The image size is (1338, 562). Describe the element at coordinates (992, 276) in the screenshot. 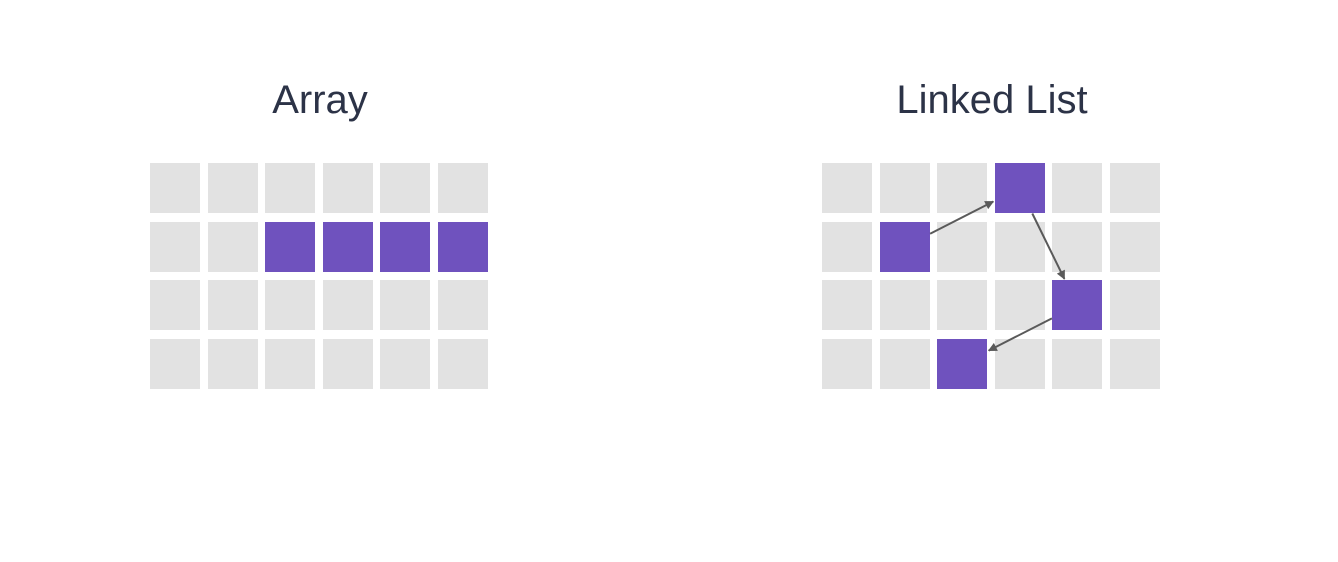

I see `linked-list-grid` at that location.